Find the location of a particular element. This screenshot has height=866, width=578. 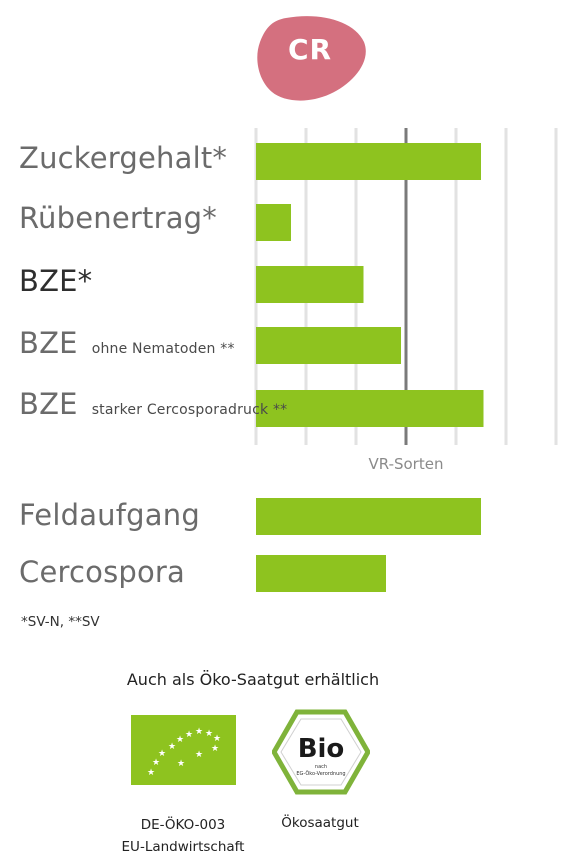

bio-logo-text: Bio is located at coordinates (321, 749).